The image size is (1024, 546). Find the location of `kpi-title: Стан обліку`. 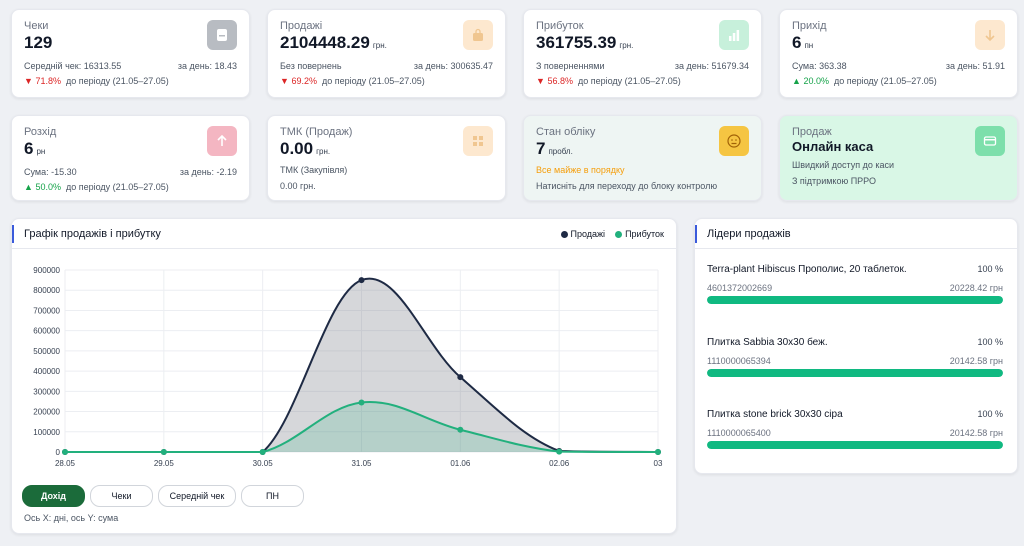

kpi-title: Стан обліку is located at coordinates (566, 132).